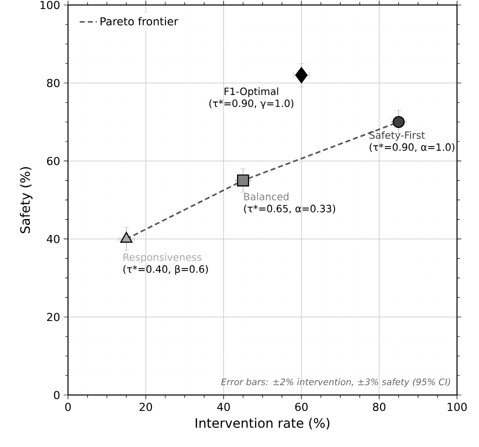  What do you see at coordinates (53, 161) in the screenshot?
I see `y-tick-label: 60` at bounding box center [53, 161].